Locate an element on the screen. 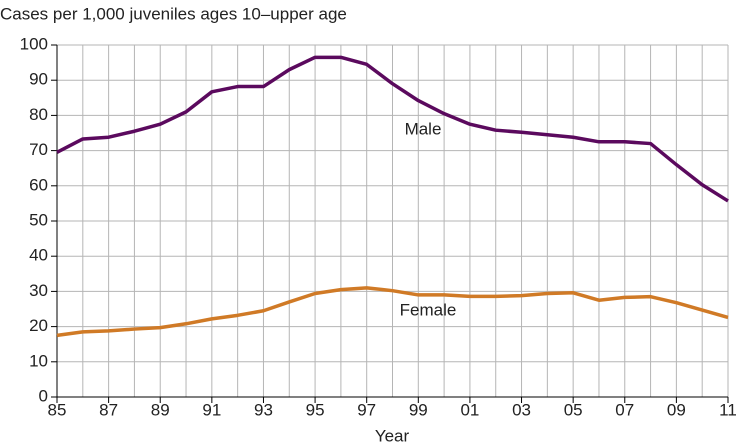  x-tick-label: 97 is located at coordinates (366, 409).